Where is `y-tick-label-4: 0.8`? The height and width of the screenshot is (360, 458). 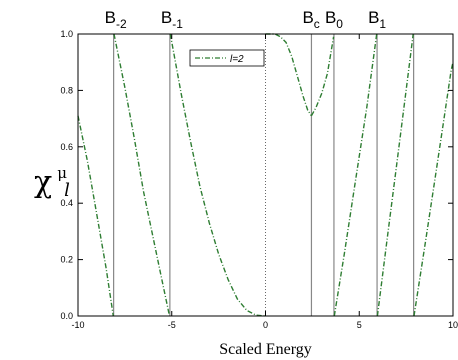
y-tick-label-4: 0.8 is located at coordinates (66, 90).